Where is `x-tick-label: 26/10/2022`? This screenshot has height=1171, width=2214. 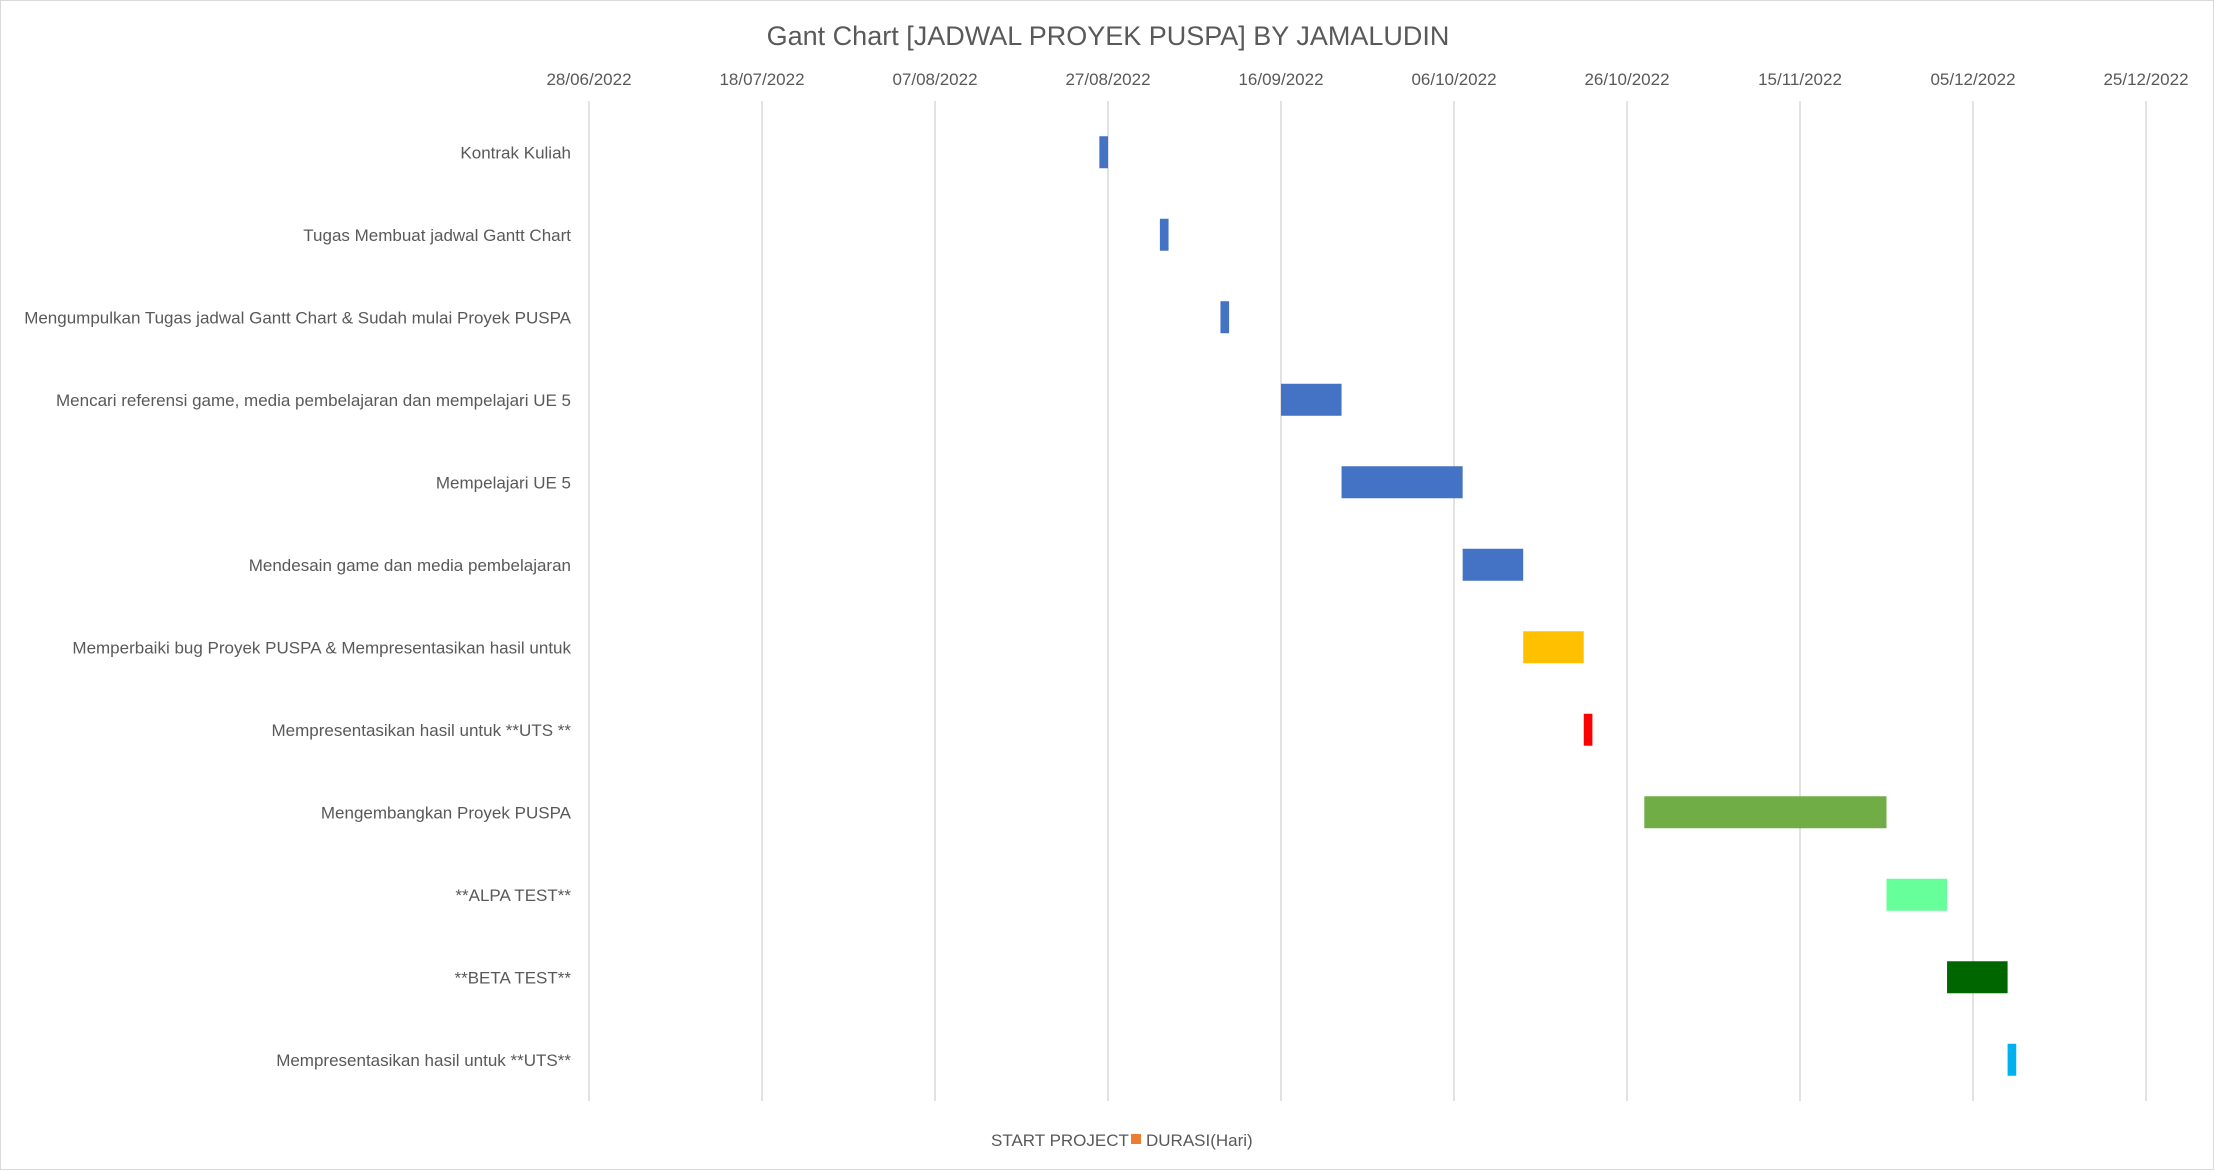 x-tick-label: 26/10/2022 is located at coordinates (1626, 79).